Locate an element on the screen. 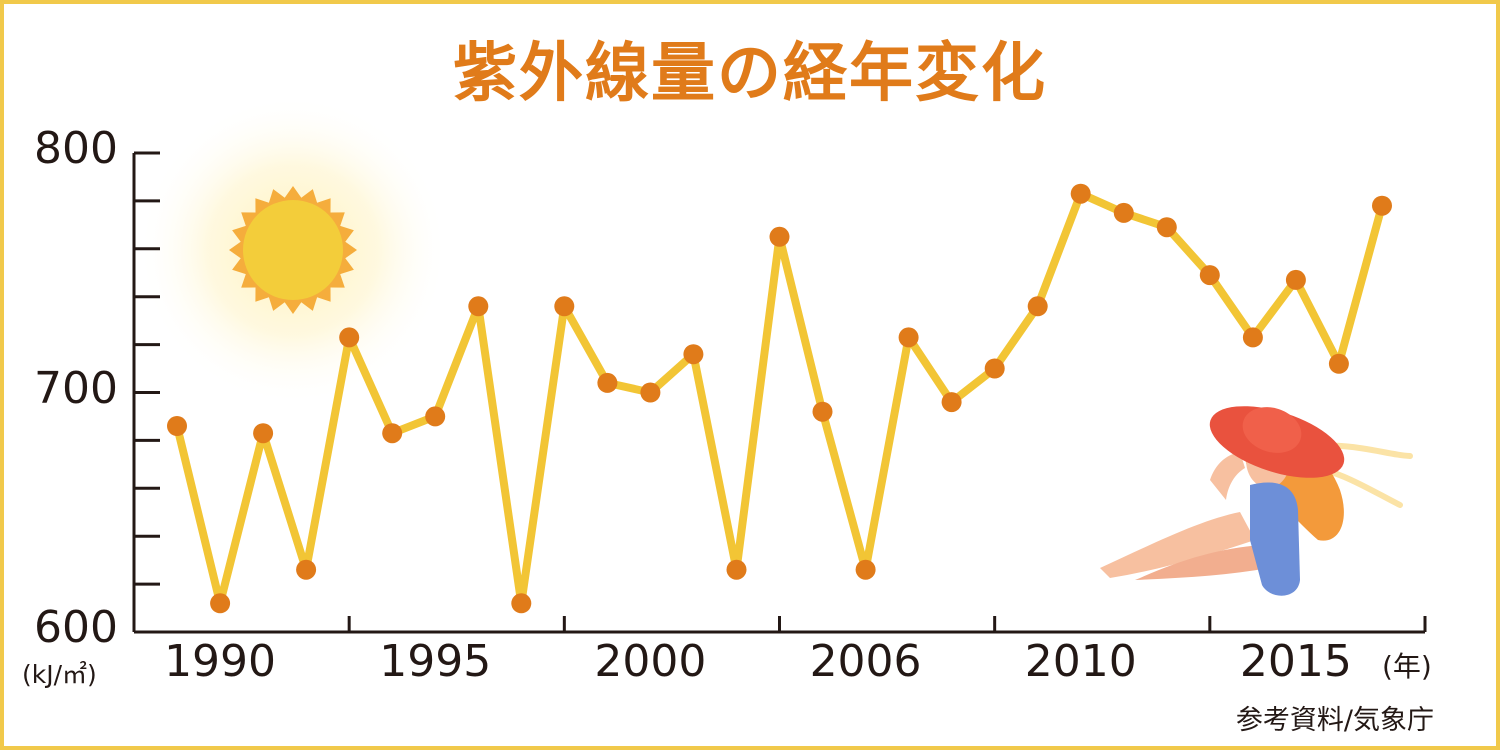 This screenshot has width=1500, height=750. x-unit-label: (年) is located at coordinates (1407, 666).